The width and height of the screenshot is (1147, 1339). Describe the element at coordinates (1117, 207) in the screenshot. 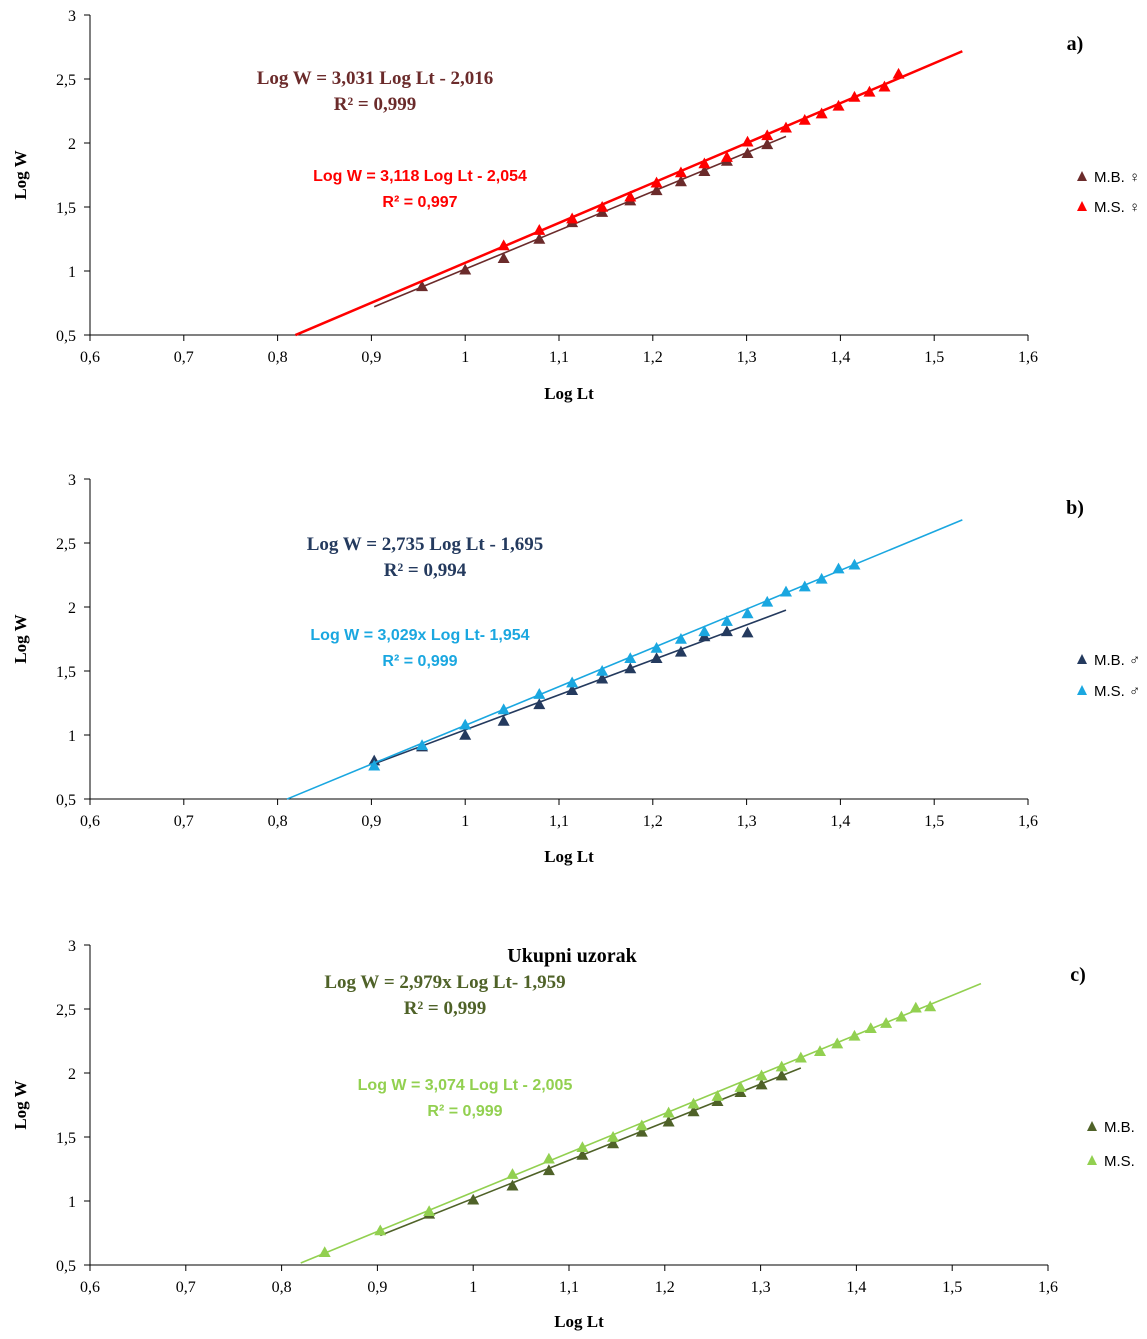

I see `legend-label: M.S. ♀` at that location.